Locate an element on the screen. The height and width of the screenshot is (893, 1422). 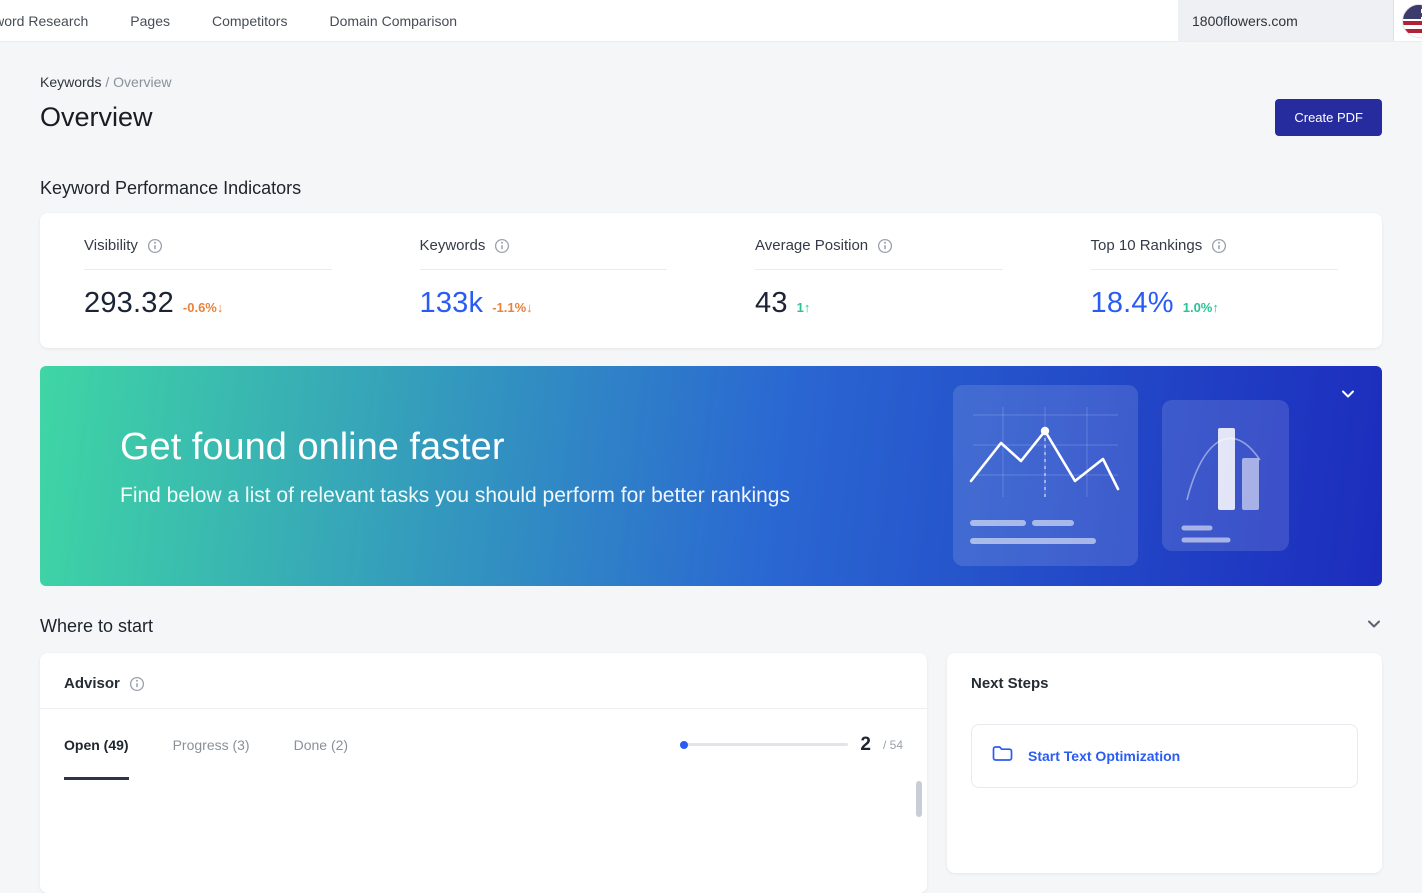
kpi-average-position-value: 43 is located at coordinates (771, 303).